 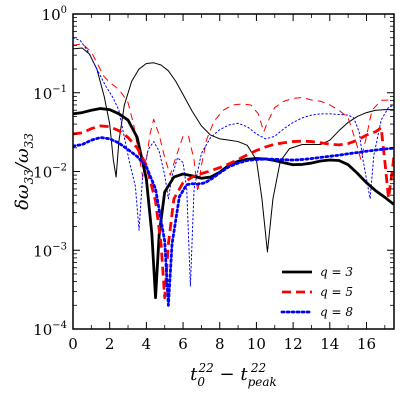 What do you see at coordinates (316, 292) in the screenshot?
I see `legend: q = 3 q = 5 q = 8` at bounding box center [316, 292].